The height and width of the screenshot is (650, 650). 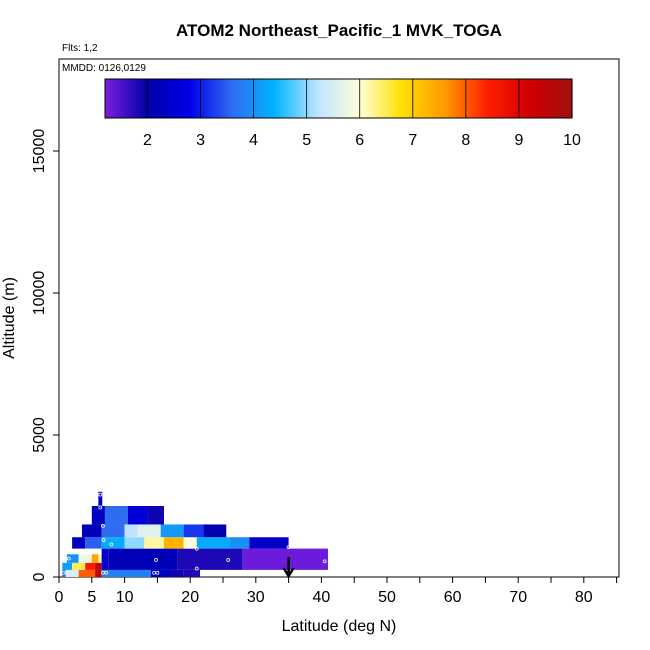 What do you see at coordinates (59, 597) in the screenshot?
I see `x-tick-label: 0` at bounding box center [59, 597].